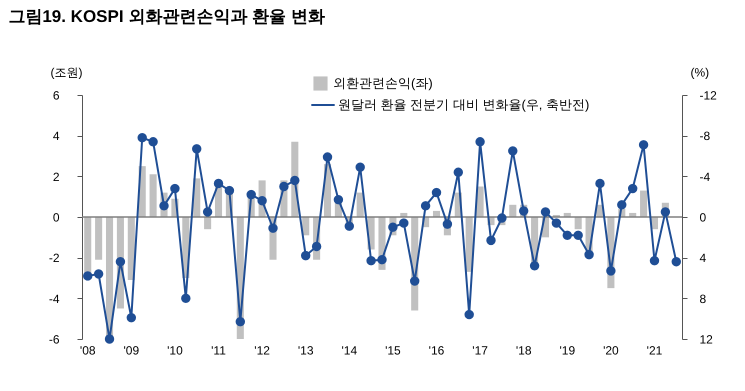 The width and height of the screenshot is (745, 391). I want to click on y-tick-label: 6, so click(56, 95).